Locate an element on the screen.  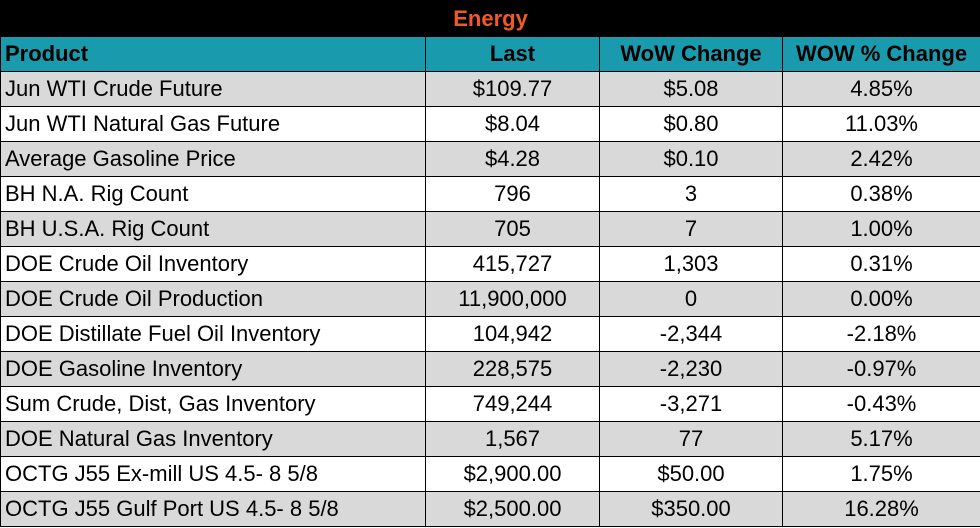
cell-wow-pct-change: 0.00% is located at coordinates (880, 299).